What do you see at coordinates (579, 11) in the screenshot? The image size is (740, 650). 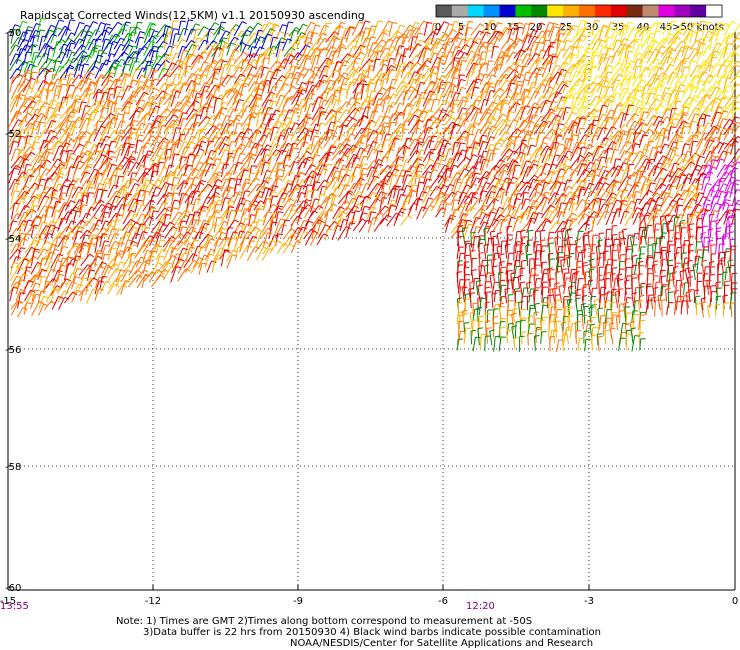 I see `legend-border` at bounding box center [579, 11].